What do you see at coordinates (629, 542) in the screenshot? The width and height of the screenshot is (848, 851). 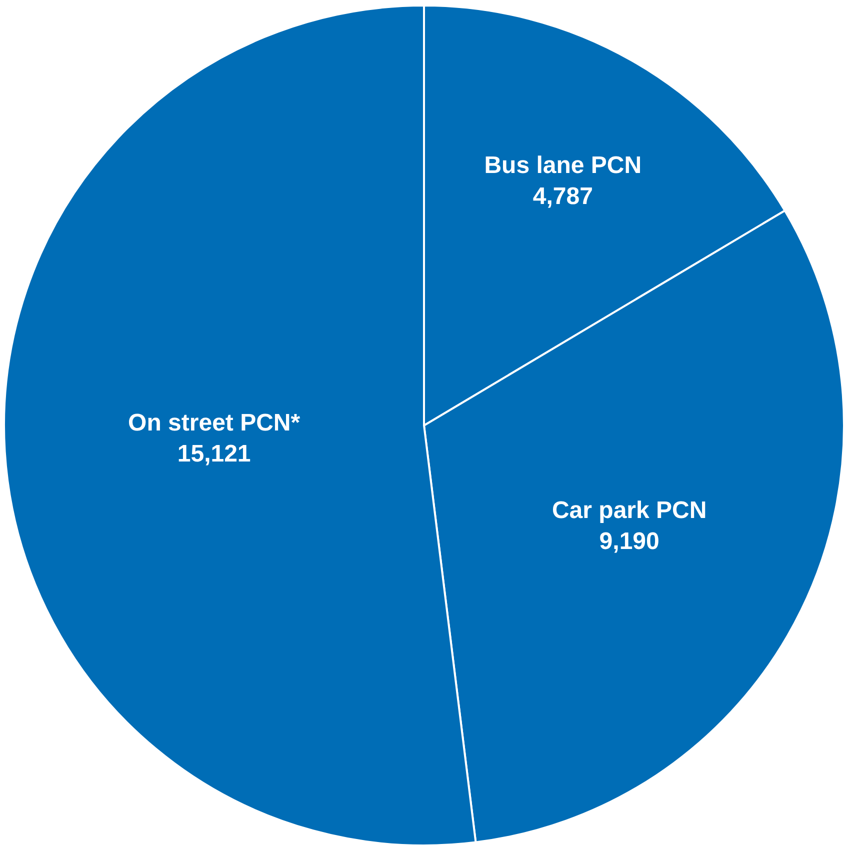 I see `data-label: 9,190` at bounding box center [629, 542].